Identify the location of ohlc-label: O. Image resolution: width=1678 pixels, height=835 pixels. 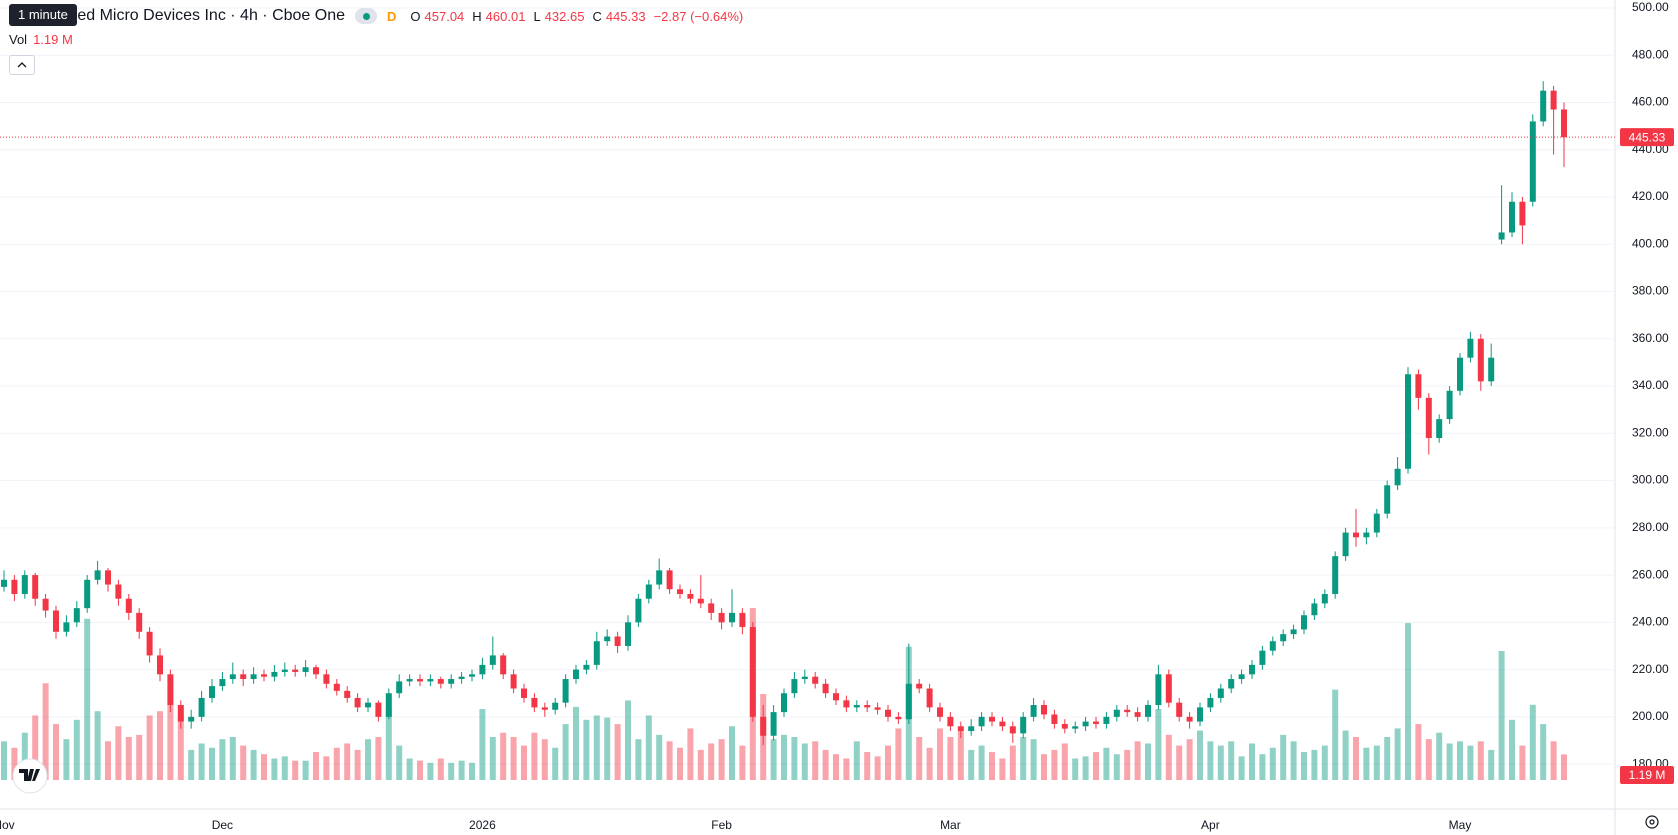
(415, 16).